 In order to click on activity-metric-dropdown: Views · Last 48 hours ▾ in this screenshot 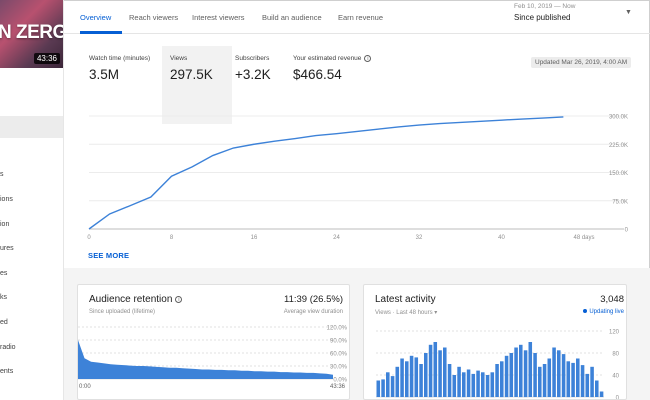, I will do `click(406, 312)`.